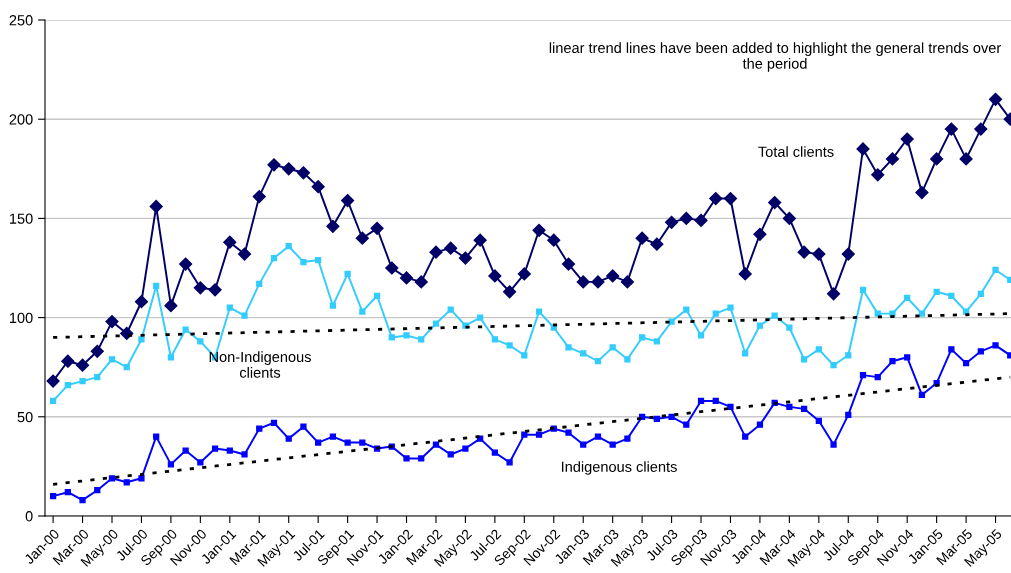 Image resolution: width=1011 pixels, height=573 pixels. I want to click on y-tick-label: 250, so click(21, 20).